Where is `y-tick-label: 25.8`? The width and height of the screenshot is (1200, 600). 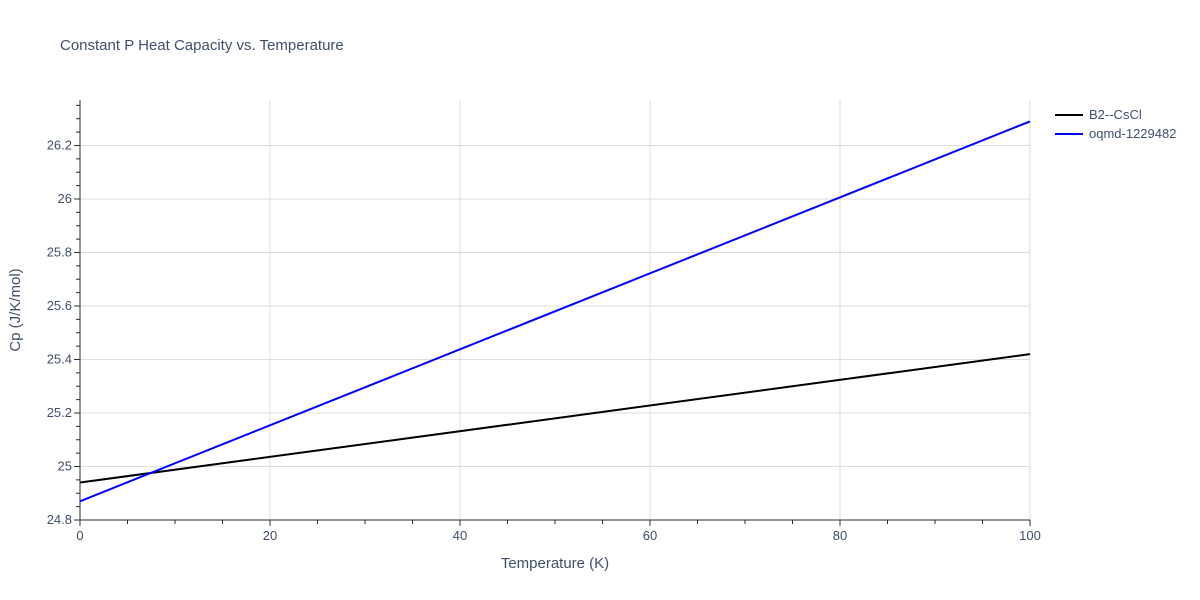 y-tick-label: 25.8 is located at coordinates (59, 251).